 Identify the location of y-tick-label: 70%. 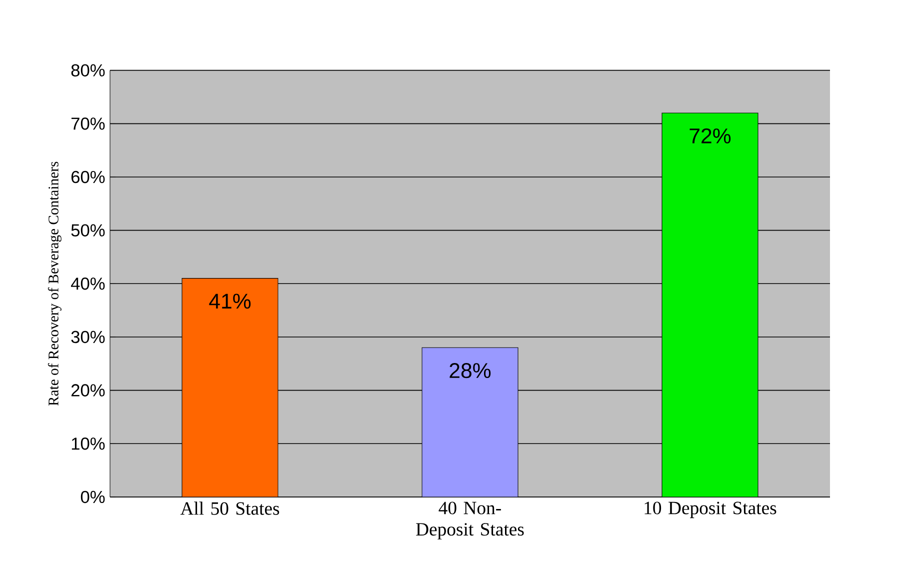
(88, 124).